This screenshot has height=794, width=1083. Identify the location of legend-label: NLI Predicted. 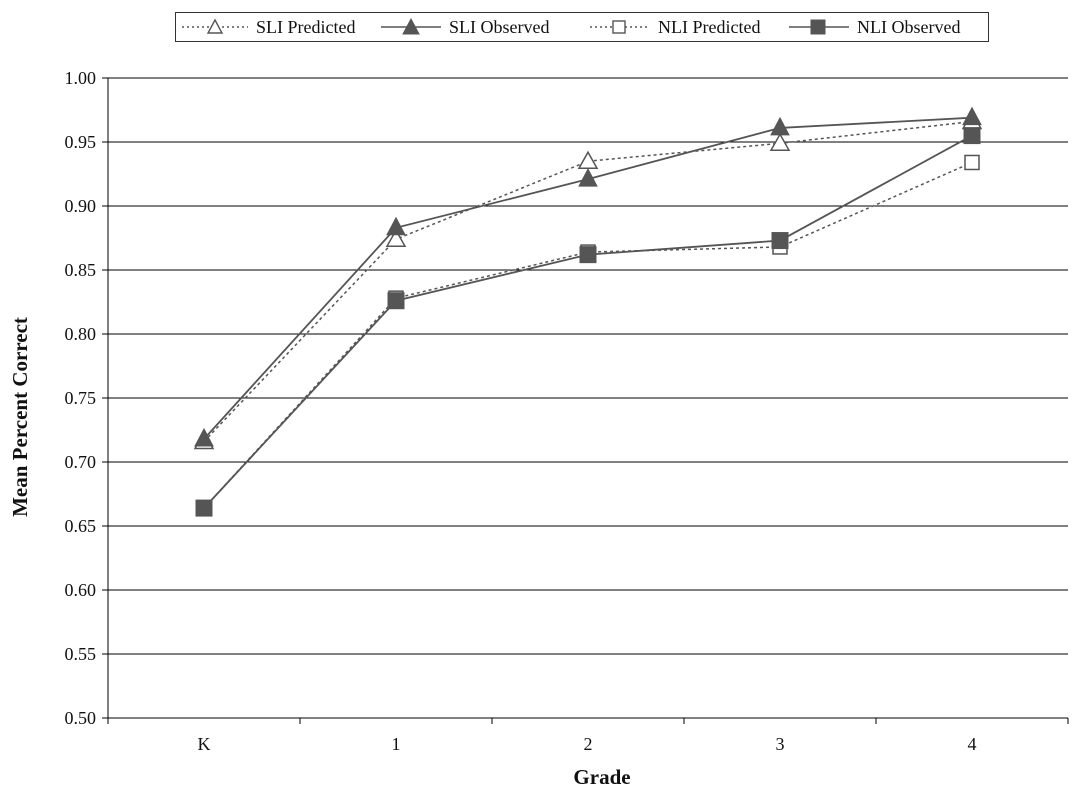
(709, 27).